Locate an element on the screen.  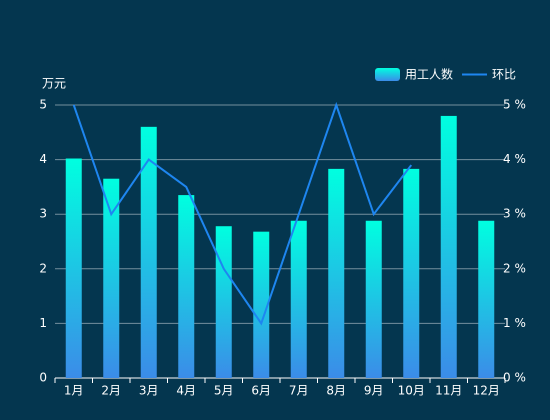
y2-tick-label: 4 % is located at coordinates (514, 159).